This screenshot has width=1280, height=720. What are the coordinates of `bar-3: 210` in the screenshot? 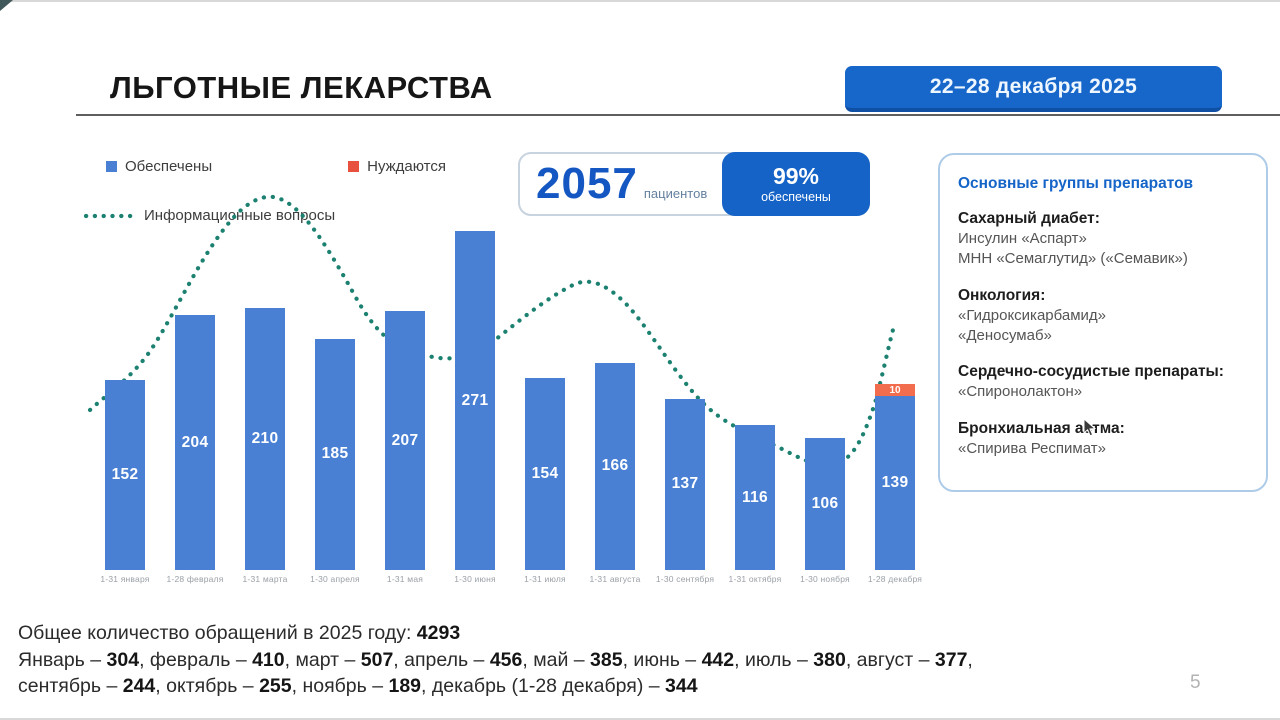 It's located at (265, 438).